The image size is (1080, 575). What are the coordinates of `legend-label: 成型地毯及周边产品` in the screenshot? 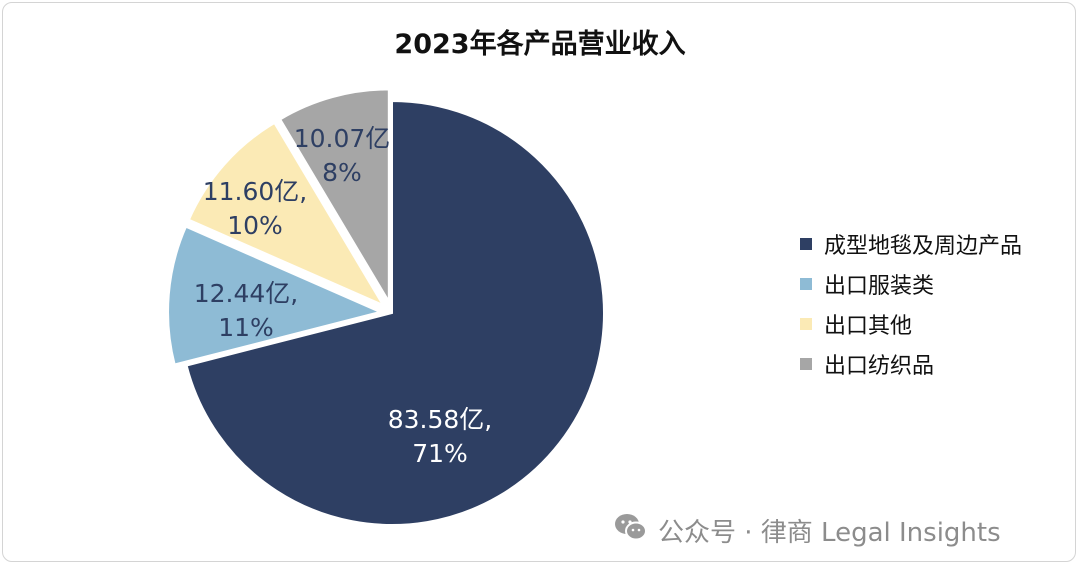 It's located at (923, 246).